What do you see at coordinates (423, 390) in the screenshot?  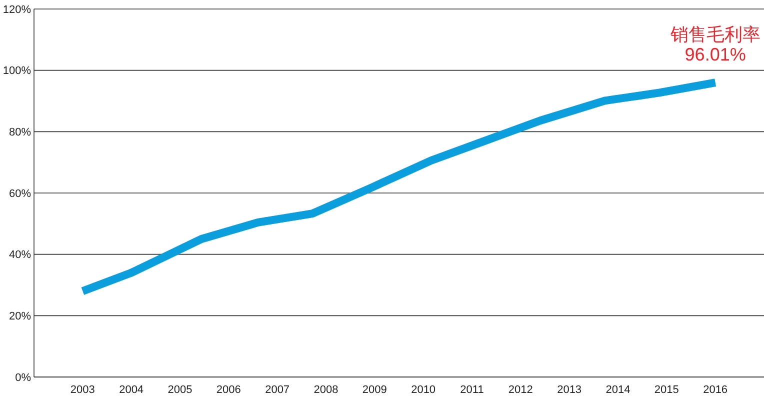 I see `x-tick-label: 2010` at bounding box center [423, 390].